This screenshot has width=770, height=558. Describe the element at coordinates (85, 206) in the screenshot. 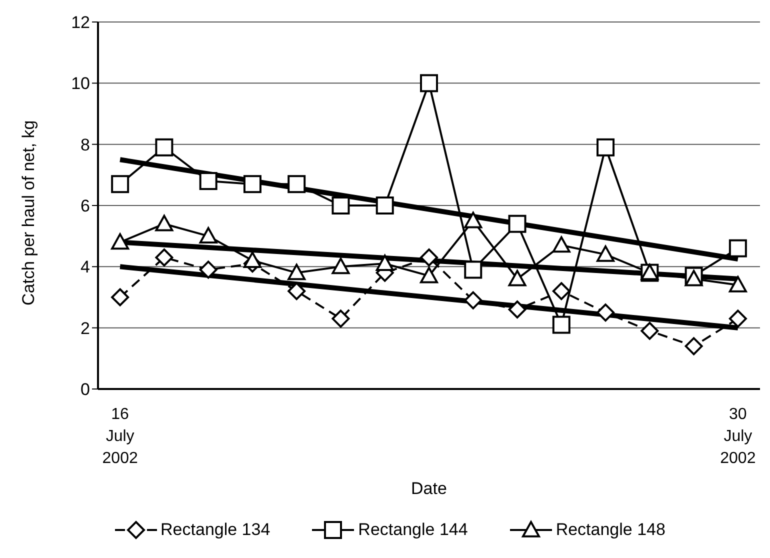

I see `y-tick-label: 6` at that location.